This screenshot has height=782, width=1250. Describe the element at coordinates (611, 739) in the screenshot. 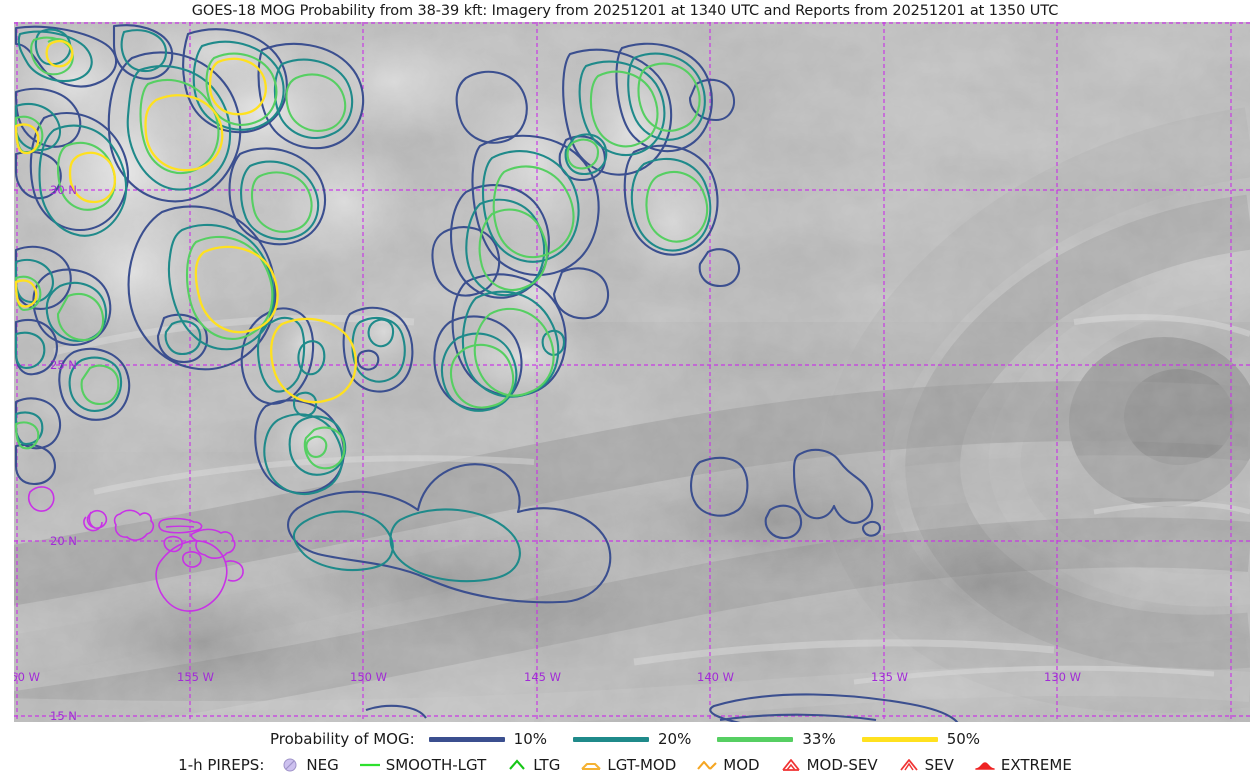

I see `prob-swatch-20-icon` at that location.